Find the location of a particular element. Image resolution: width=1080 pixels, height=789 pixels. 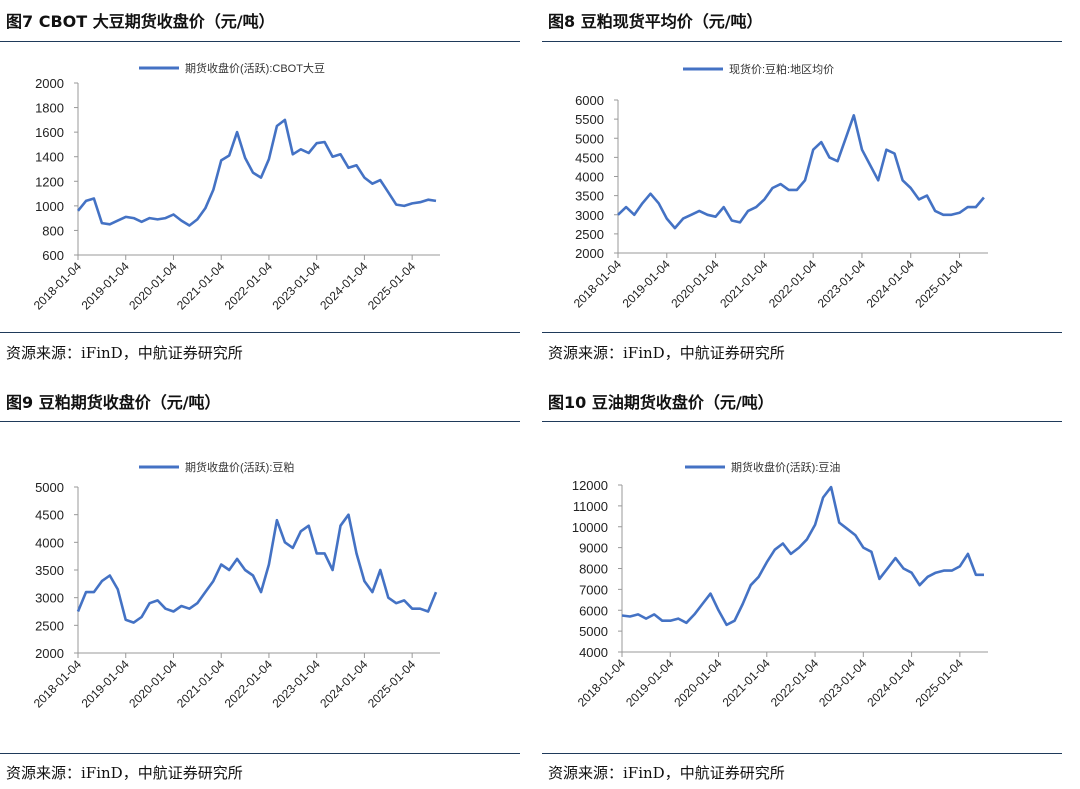

y-tick-label: 5500 is located at coordinates (589, 119).